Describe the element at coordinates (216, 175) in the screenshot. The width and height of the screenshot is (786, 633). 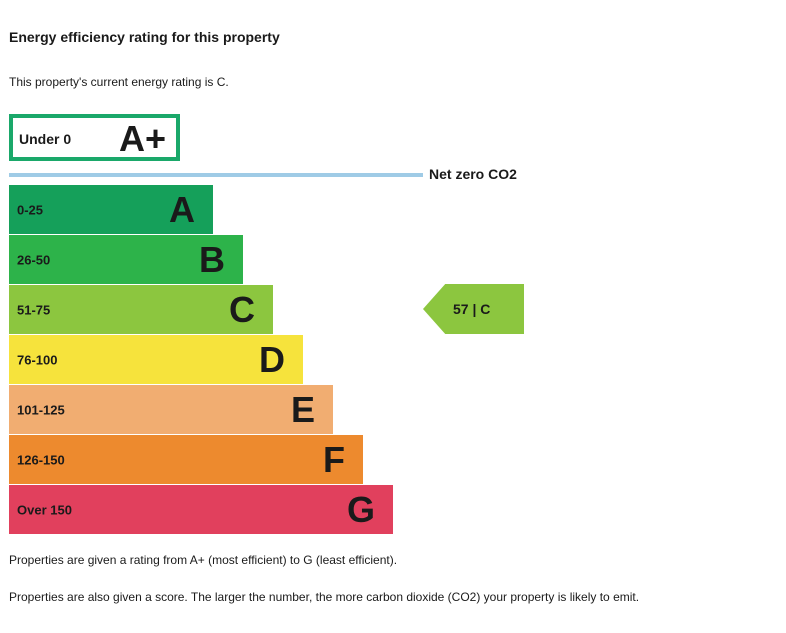
I see `net-zero-line` at that location.